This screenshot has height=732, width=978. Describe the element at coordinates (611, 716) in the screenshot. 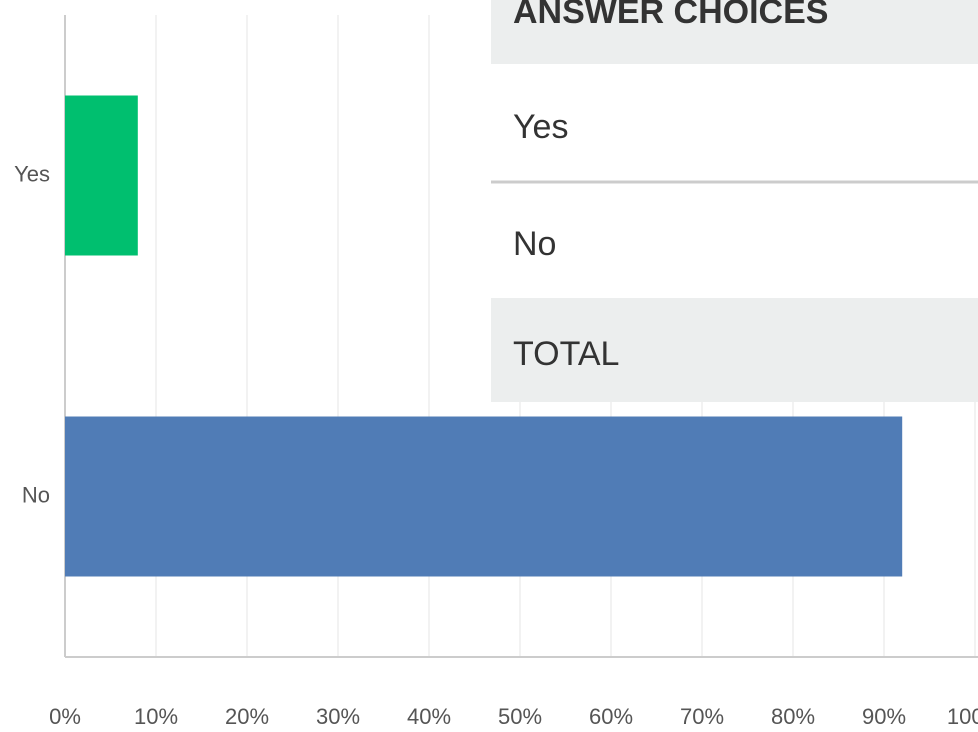

I see `x-tick-label: 60%` at that location.